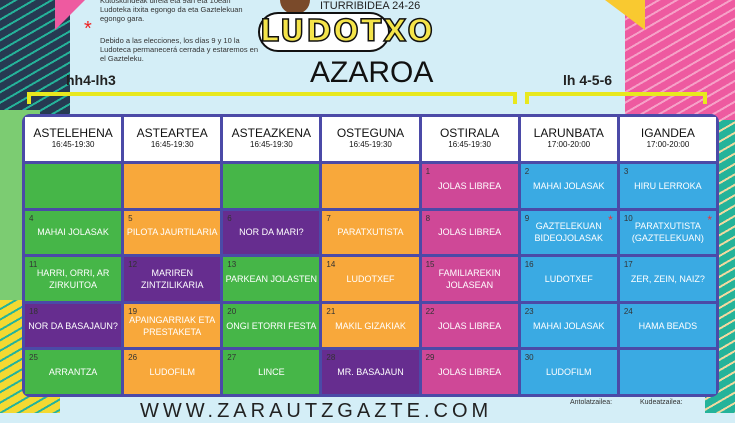  What do you see at coordinates (295, 7) in the screenshot?
I see `mascot-image` at bounding box center [295, 7].